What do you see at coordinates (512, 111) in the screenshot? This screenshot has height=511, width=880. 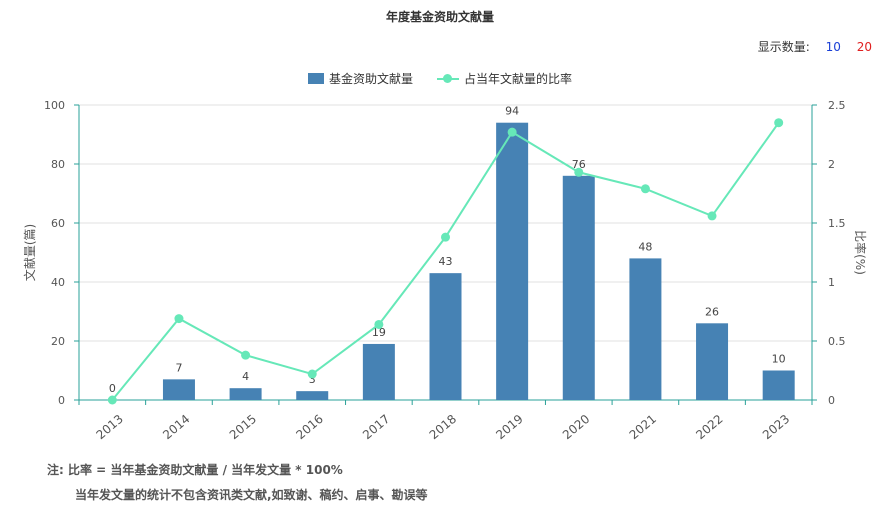 I see `bar-data-label: 94` at bounding box center [512, 111].